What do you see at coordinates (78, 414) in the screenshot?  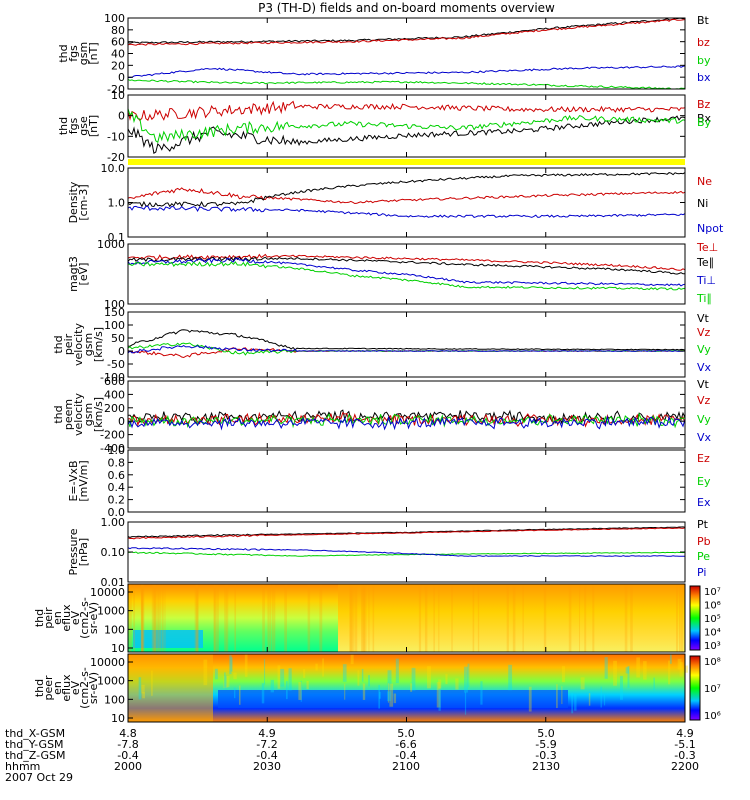 I see `y-axis-label: velocity` at bounding box center [78, 414].